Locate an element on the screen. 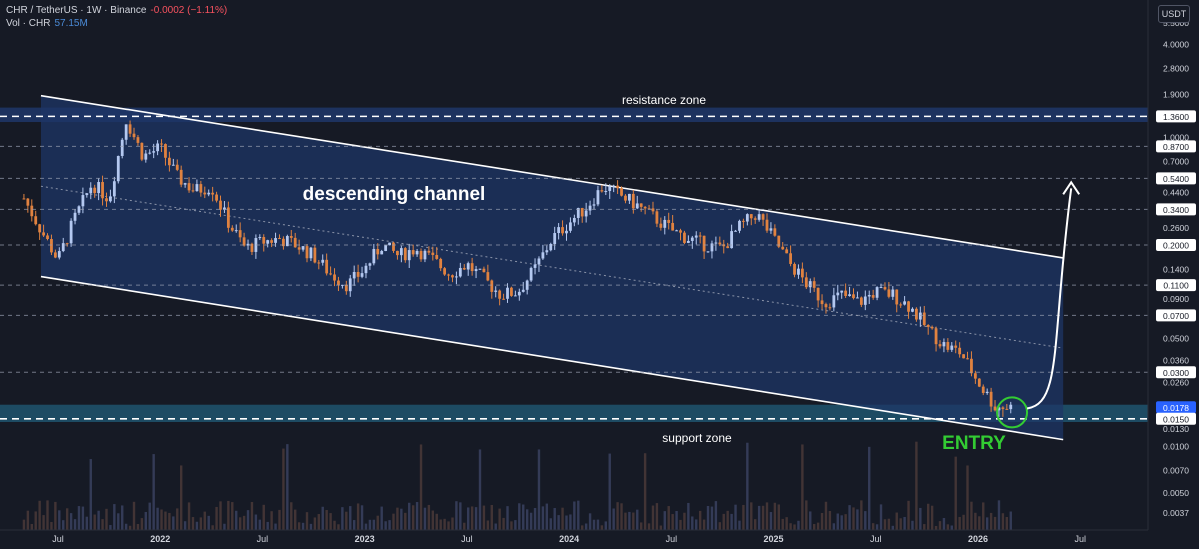  symbol-title: CHR / TetherUS · 1W · Binance is located at coordinates (76, 10).